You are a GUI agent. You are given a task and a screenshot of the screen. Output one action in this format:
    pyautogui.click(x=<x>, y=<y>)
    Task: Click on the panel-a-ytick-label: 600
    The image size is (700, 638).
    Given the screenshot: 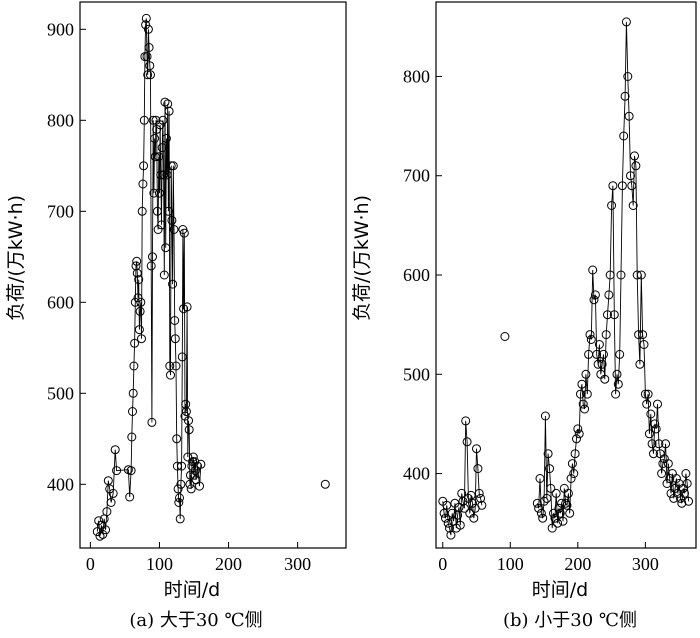 What is the action you would take?
    pyautogui.click(x=60, y=302)
    